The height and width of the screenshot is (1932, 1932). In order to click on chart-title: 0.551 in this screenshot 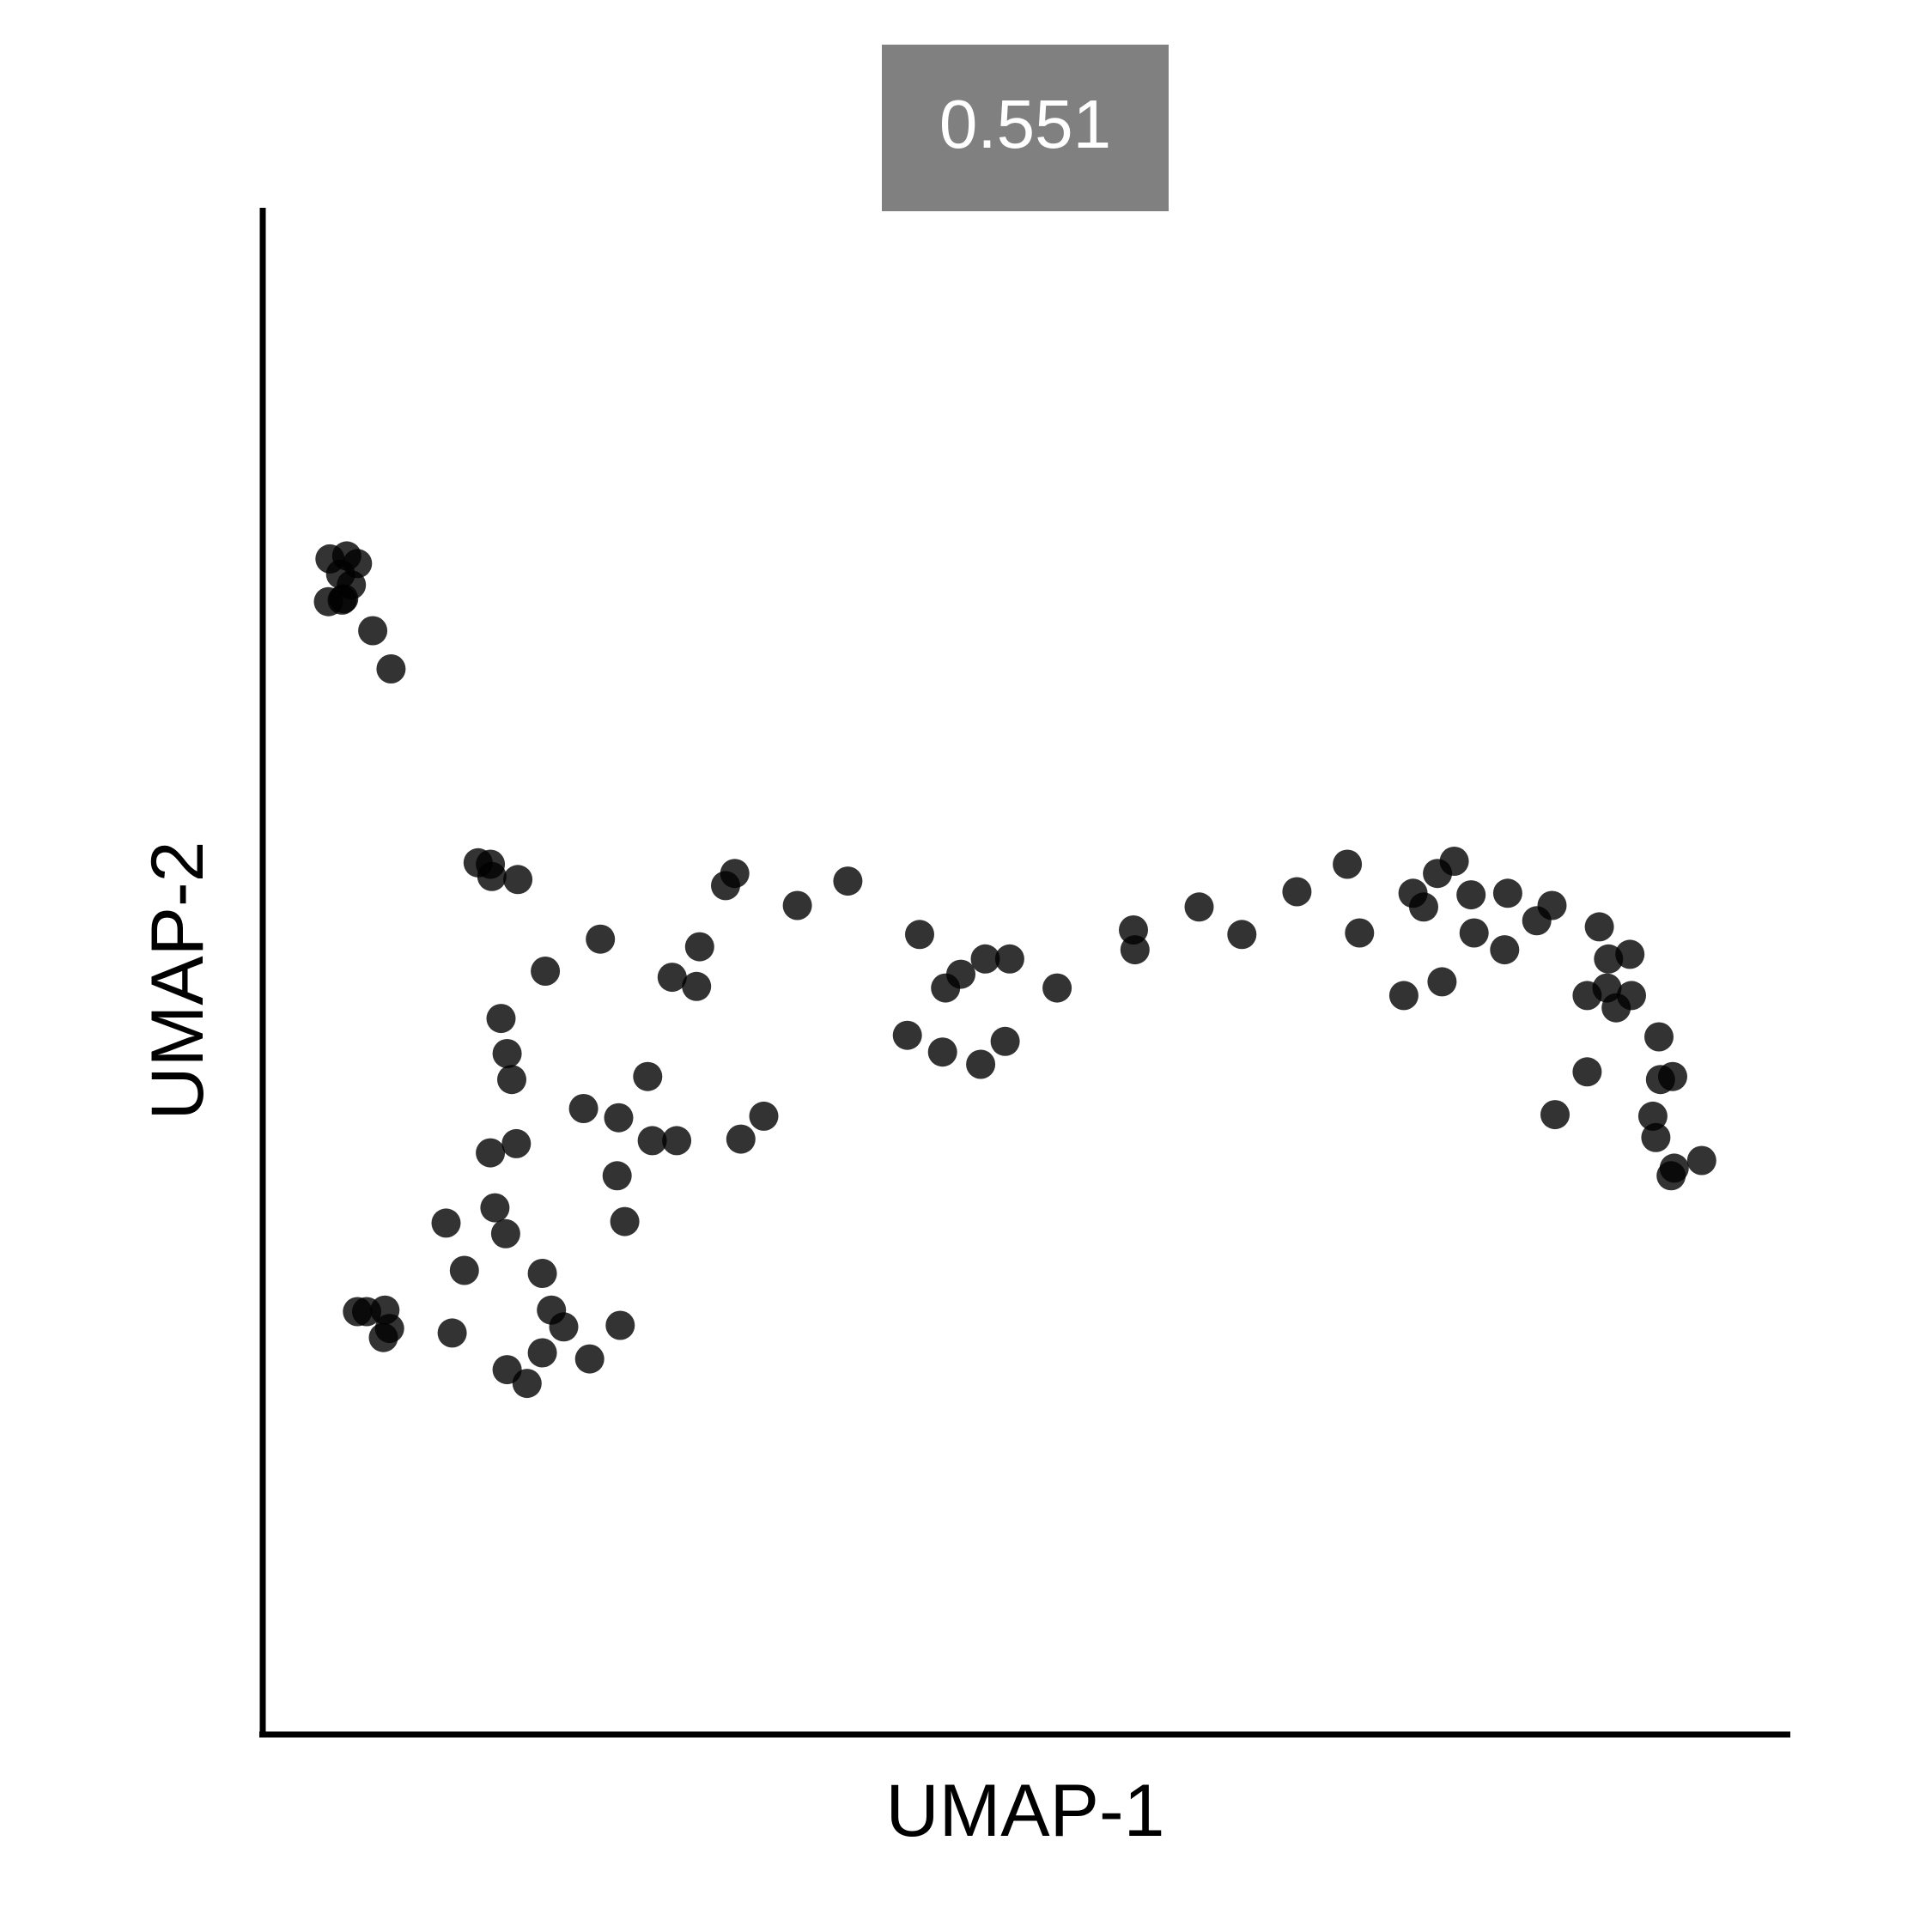, I will do `click(1025, 124)`.